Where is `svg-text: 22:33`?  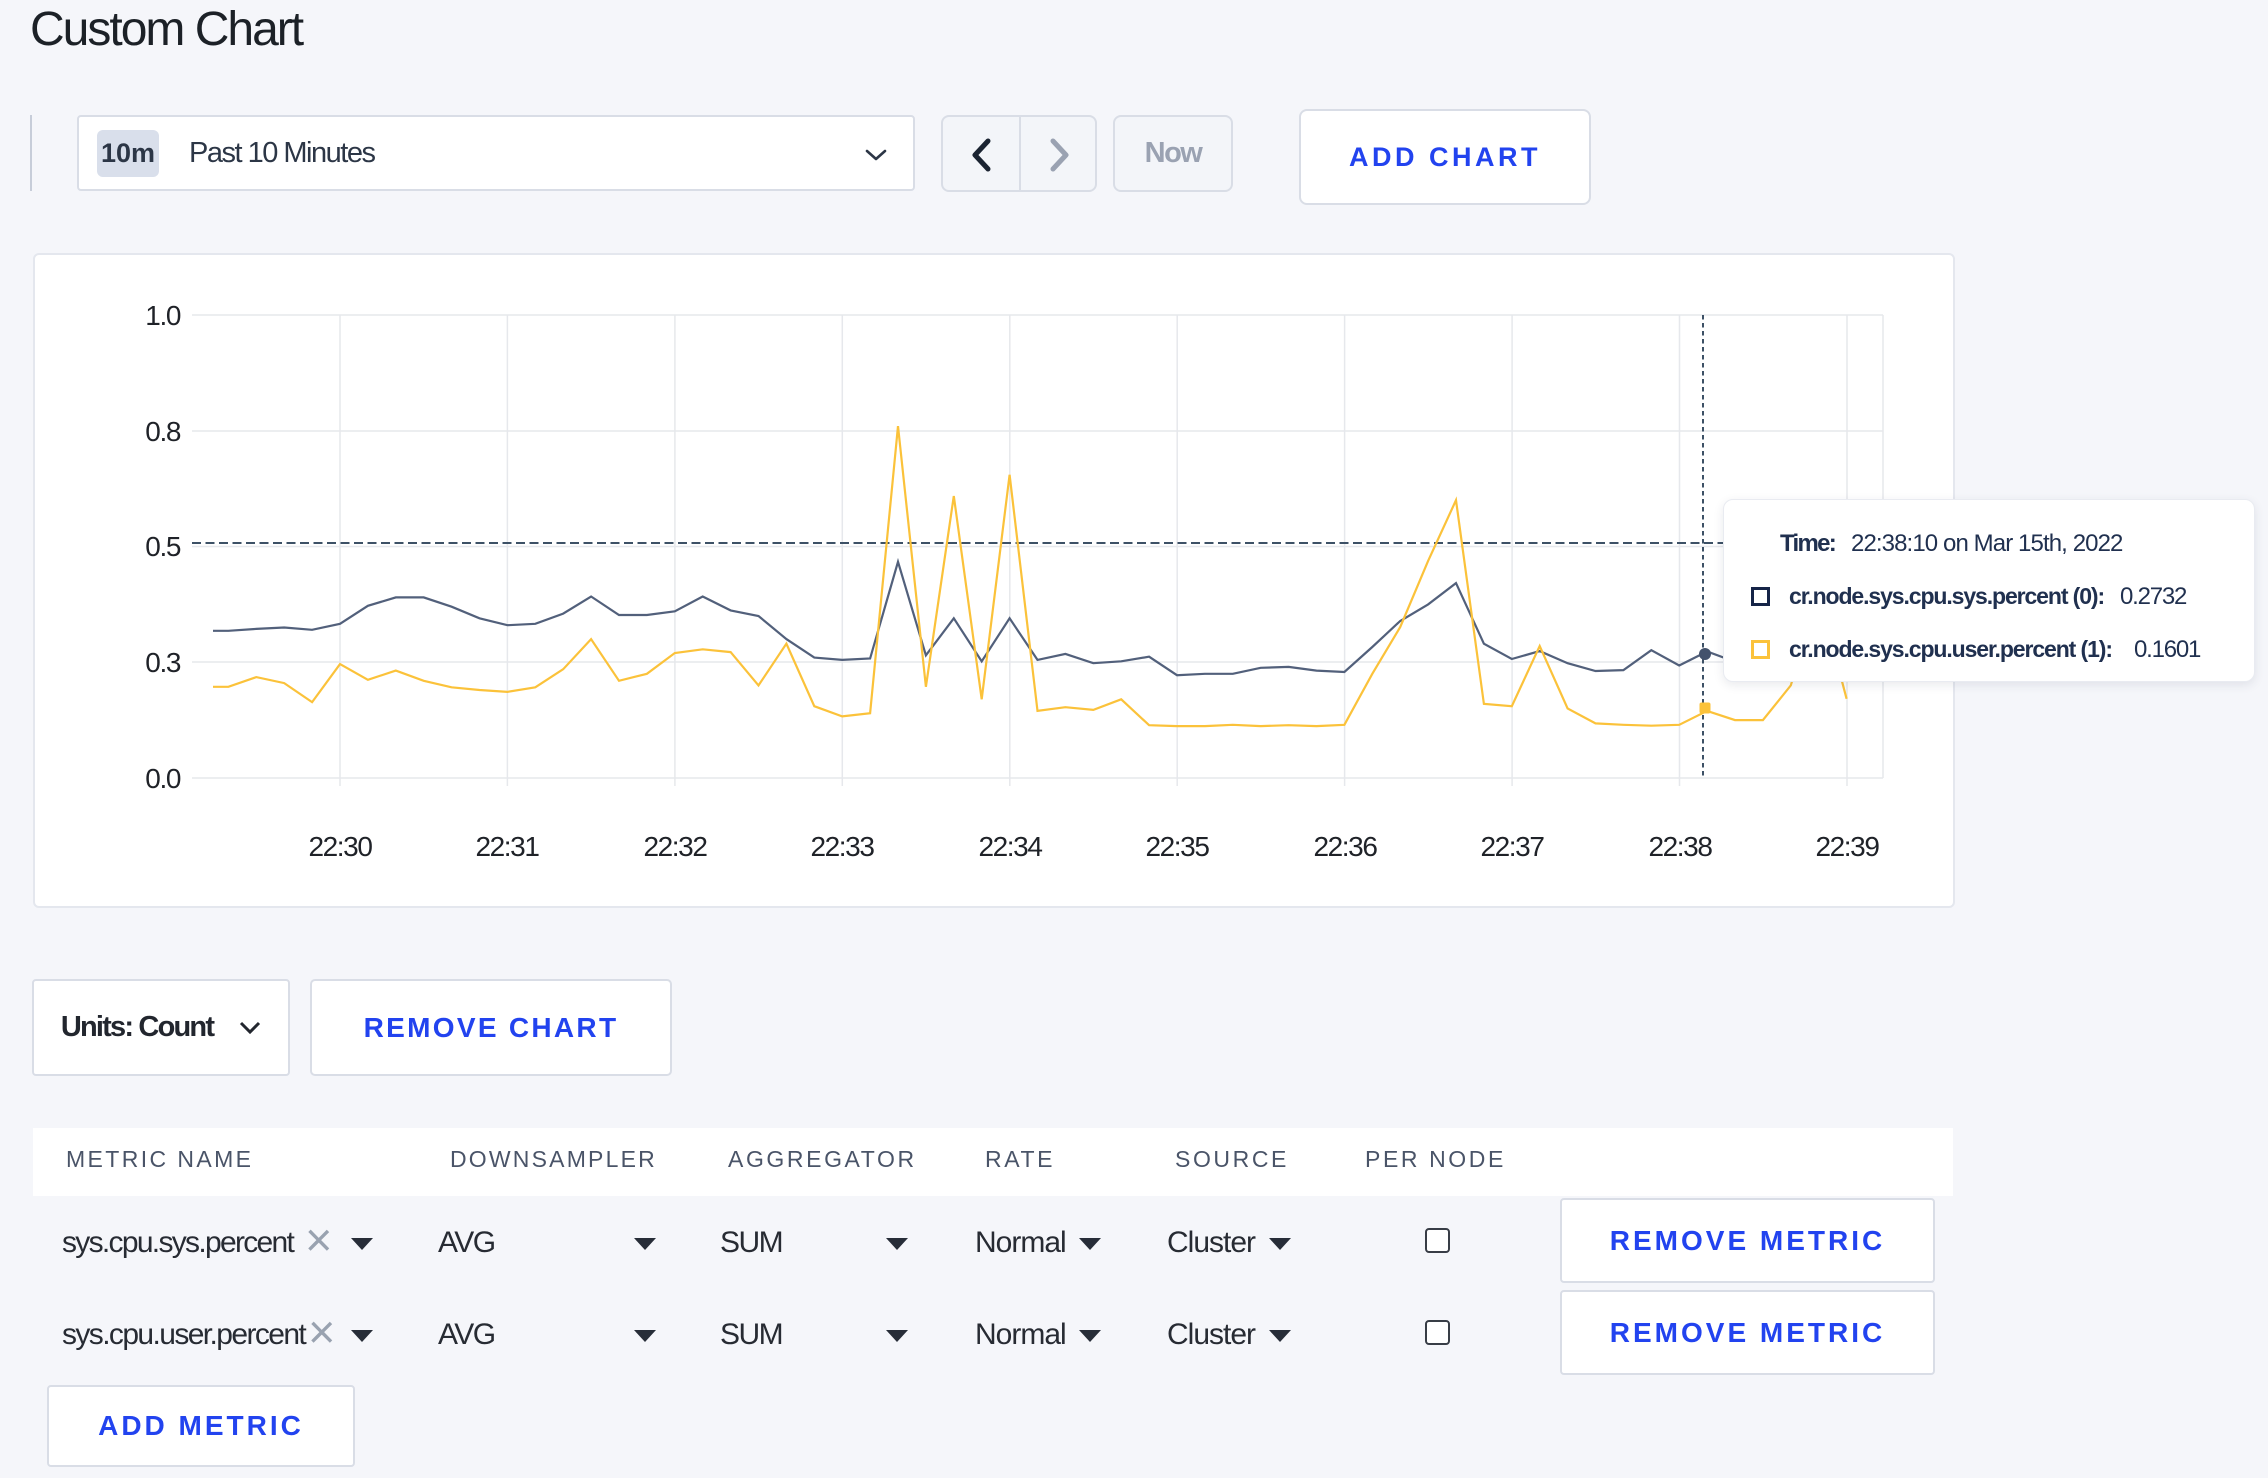 svg-text: 22:33 is located at coordinates (842, 846).